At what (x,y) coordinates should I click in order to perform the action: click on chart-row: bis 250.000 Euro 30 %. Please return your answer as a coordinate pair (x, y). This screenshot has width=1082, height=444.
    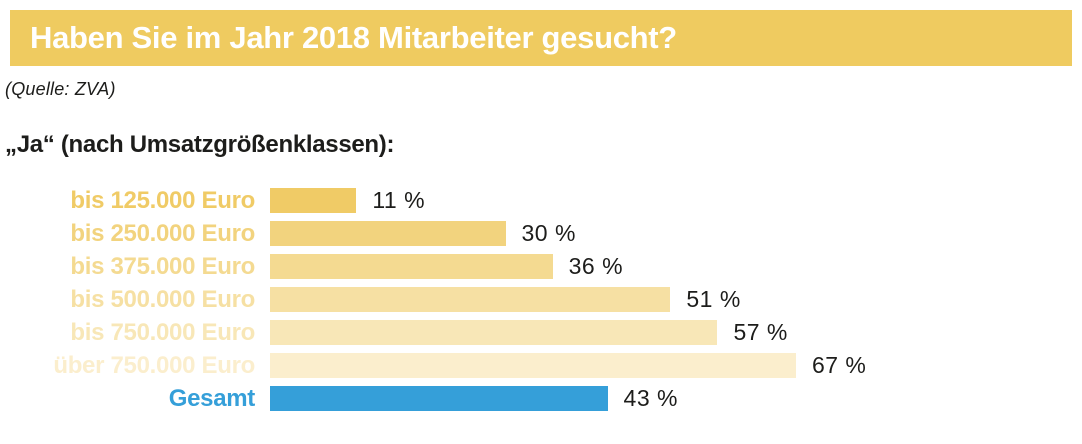
    Looking at the image, I should click on (541, 233).